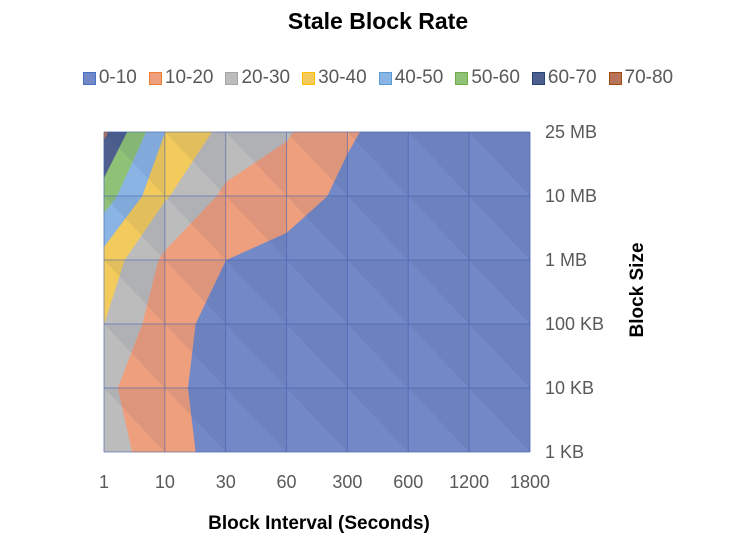 This screenshot has width=756, height=537. Describe the element at coordinates (530, 482) in the screenshot. I see `x-tick-label: 1800` at that location.